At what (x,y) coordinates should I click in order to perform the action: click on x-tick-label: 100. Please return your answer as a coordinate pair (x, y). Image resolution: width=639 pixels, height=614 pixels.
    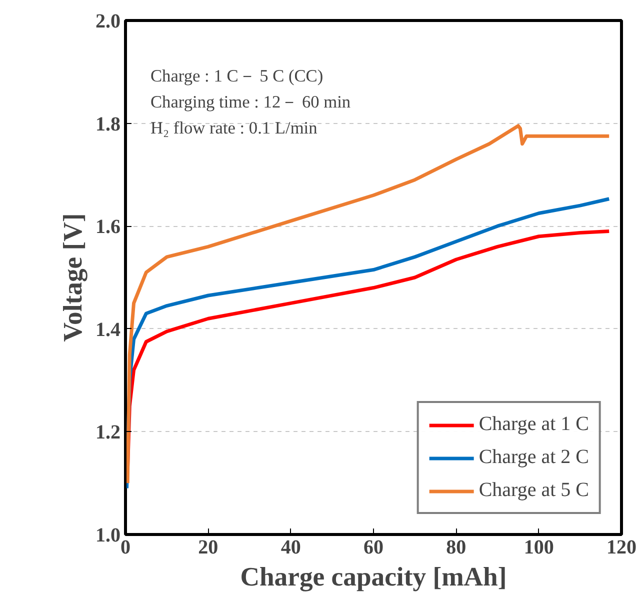
    Looking at the image, I should click on (539, 547).